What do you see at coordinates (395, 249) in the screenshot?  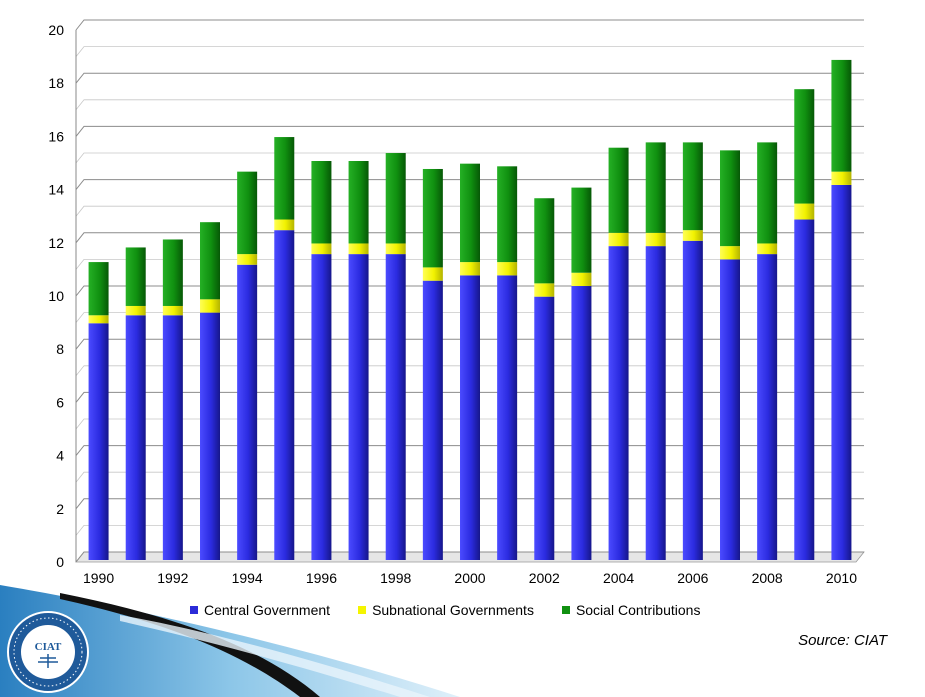 I see `bar-subnational-governments-1998` at bounding box center [395, 249].